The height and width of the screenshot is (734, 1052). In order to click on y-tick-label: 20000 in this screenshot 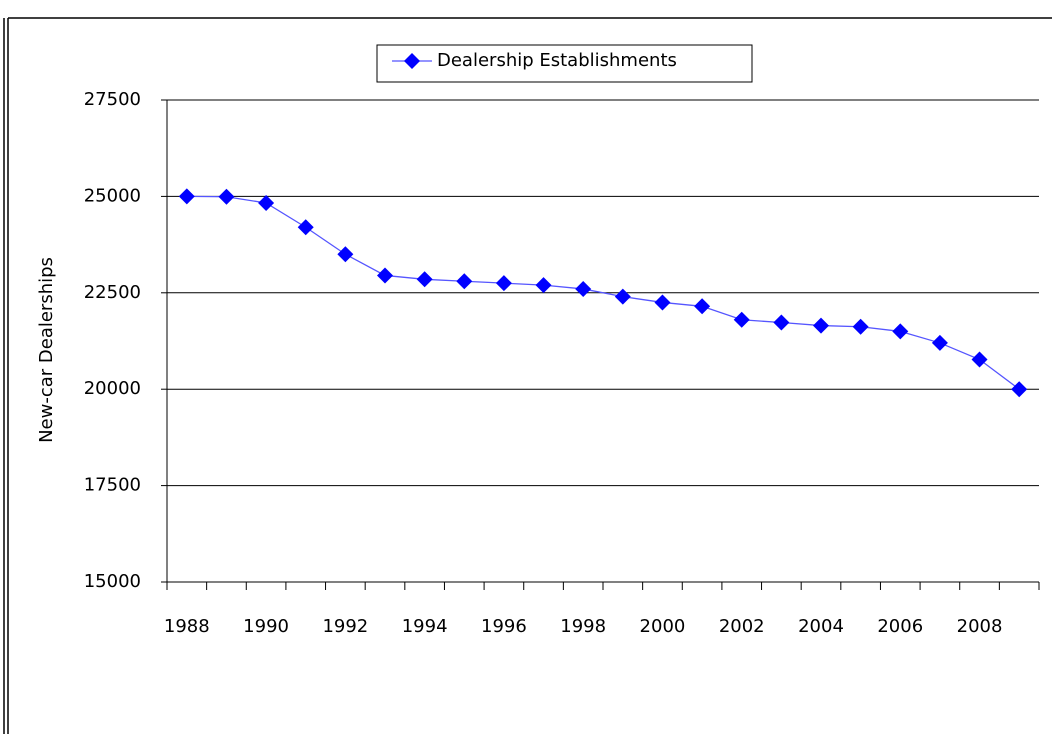, I will do `click(112, 388)`.